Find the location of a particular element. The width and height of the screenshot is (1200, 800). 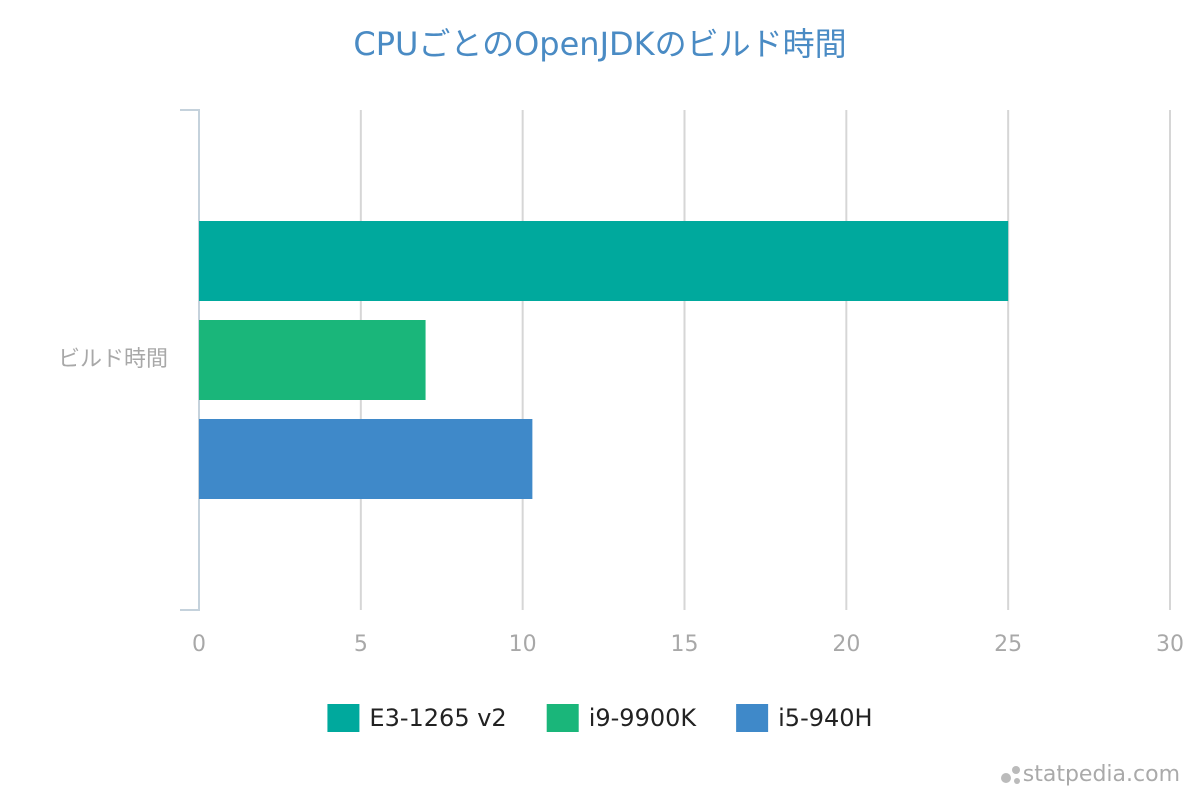

legend-label: E3-1265 v2 is located at coordinates (437, 718).